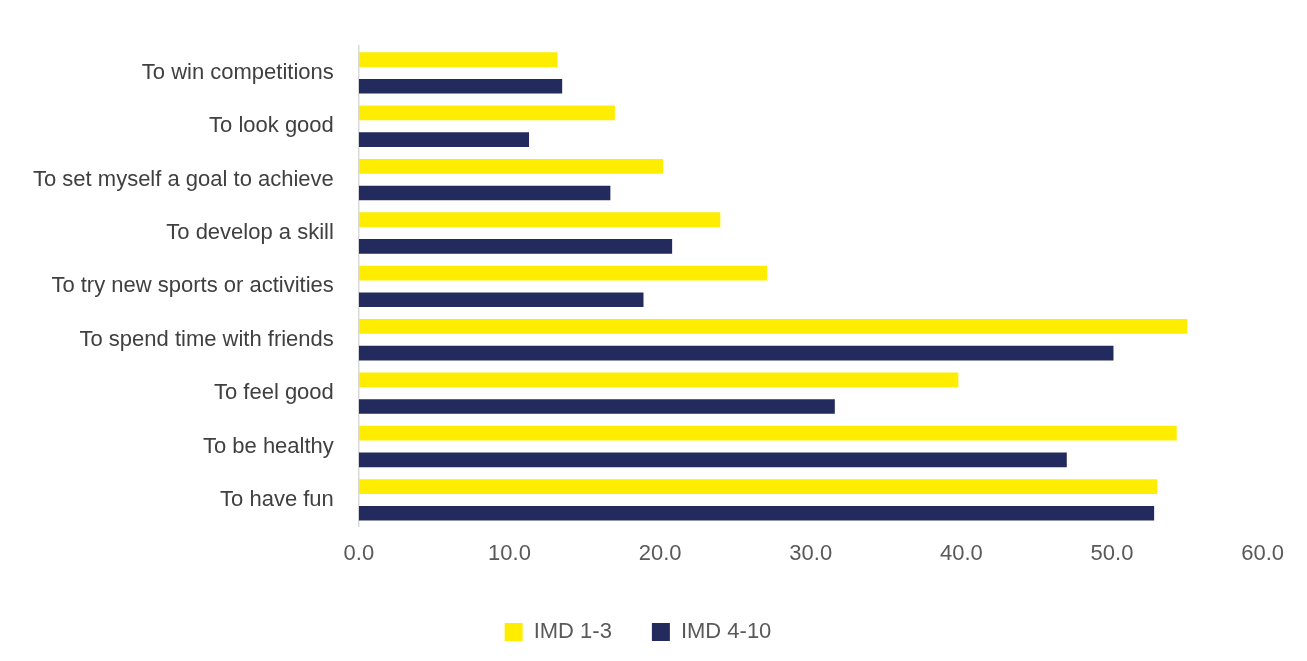  I want to click on y-tick-label: To try new sports or activities, so click(192, 285).